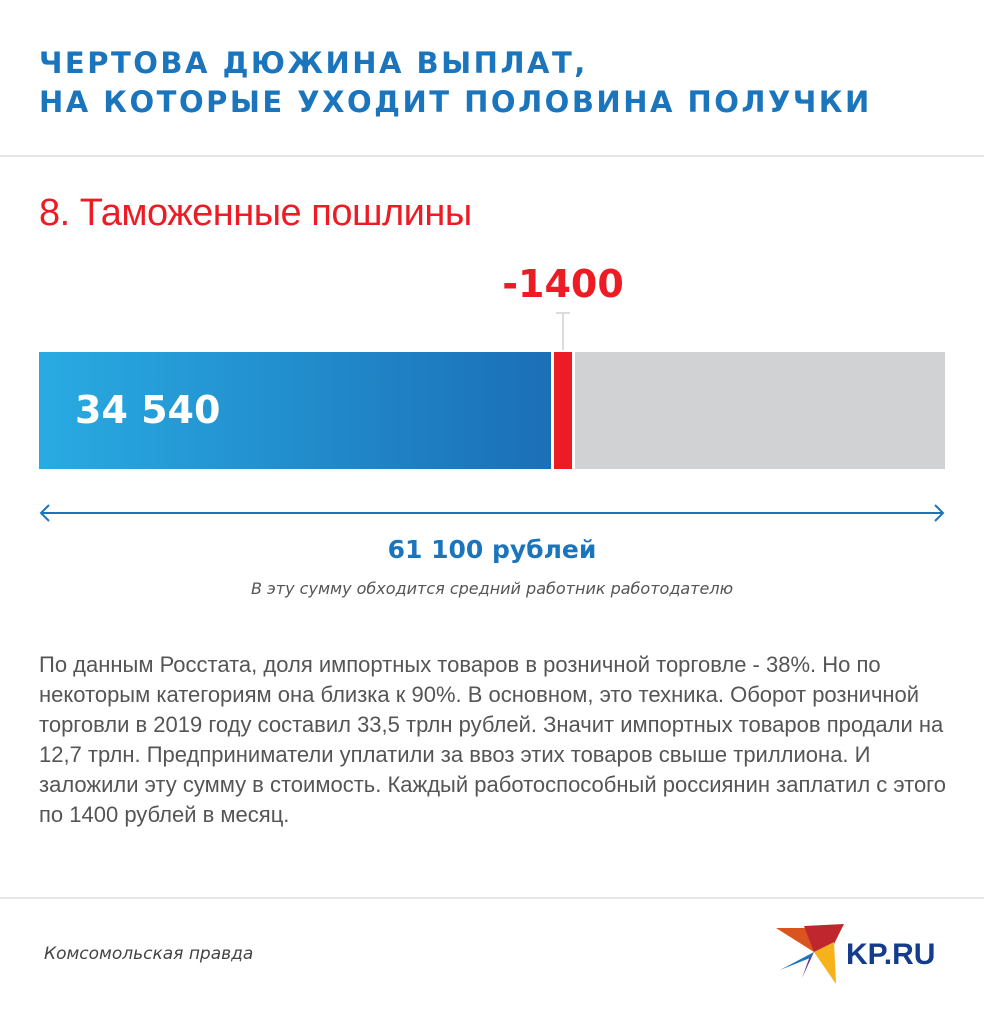 This screenshot has width=984, height=1012. Describe the element at coordinates (455, 102) in the screenshot. I see `title-line-2: НА КОТОРЫЕ УХОДИТ ПОЛОВИНА ПОЛУЧКИ` at that location.